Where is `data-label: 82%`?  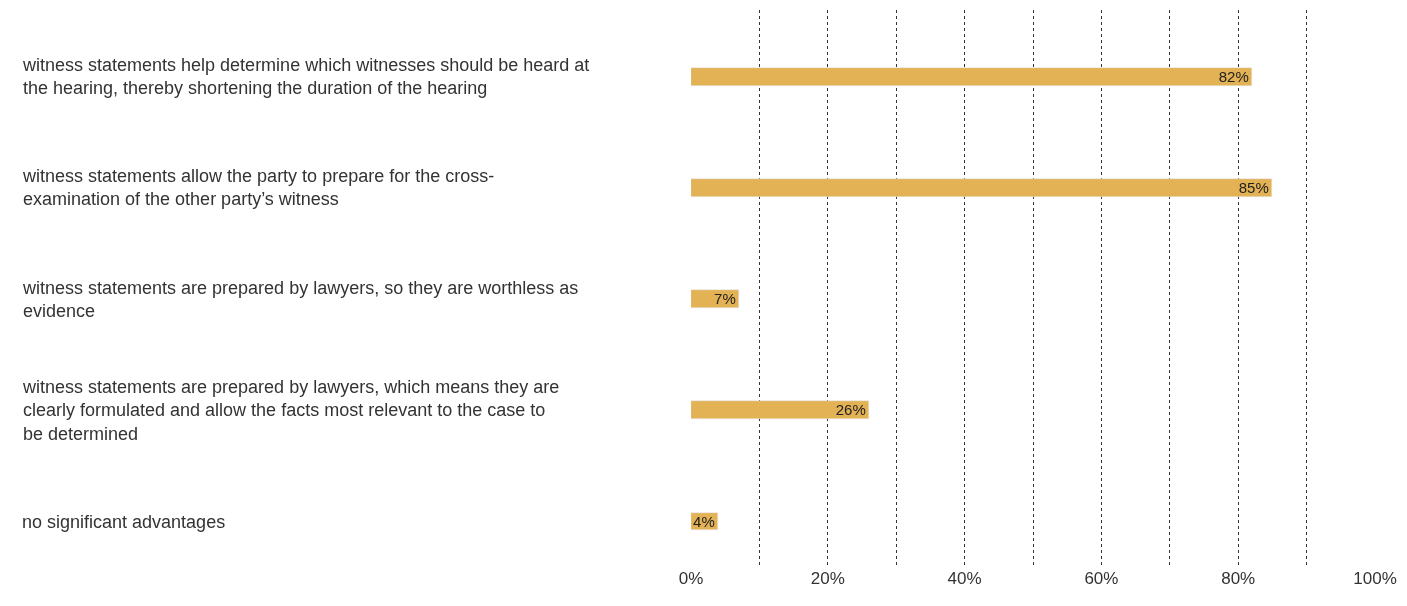
data-label: 82% is located at coordinates (1233, 77).